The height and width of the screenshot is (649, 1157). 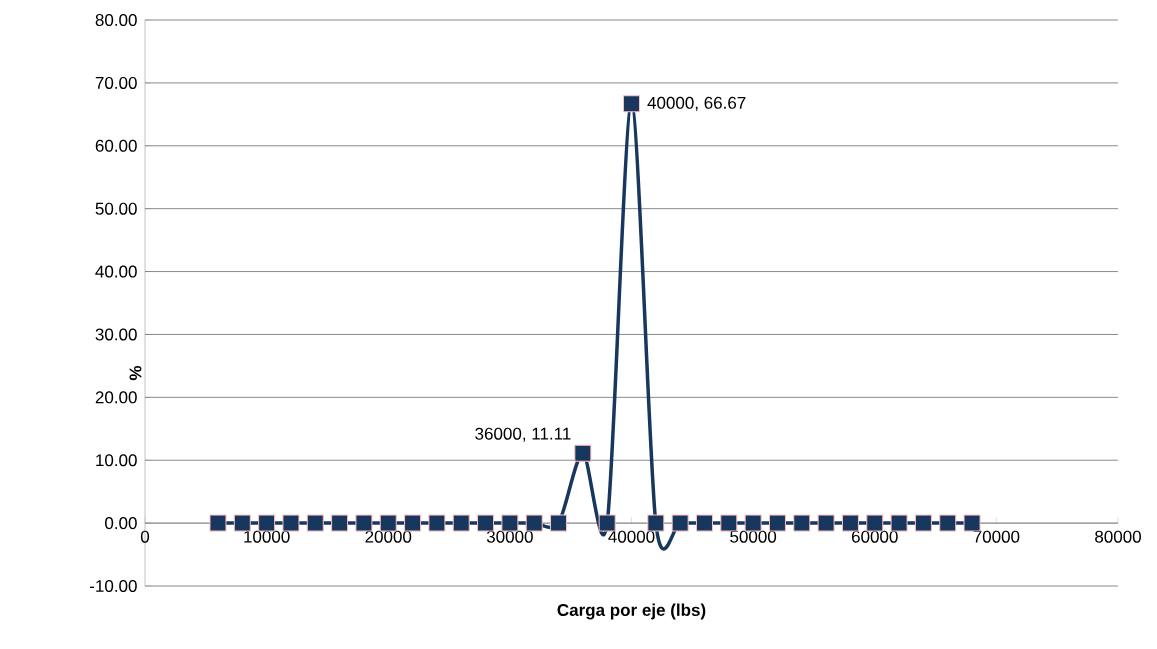 What do you see at coordinates (753, 536) in the screenshot?
I see `x-tick-label: 50000` at bounding box center [753, 536].